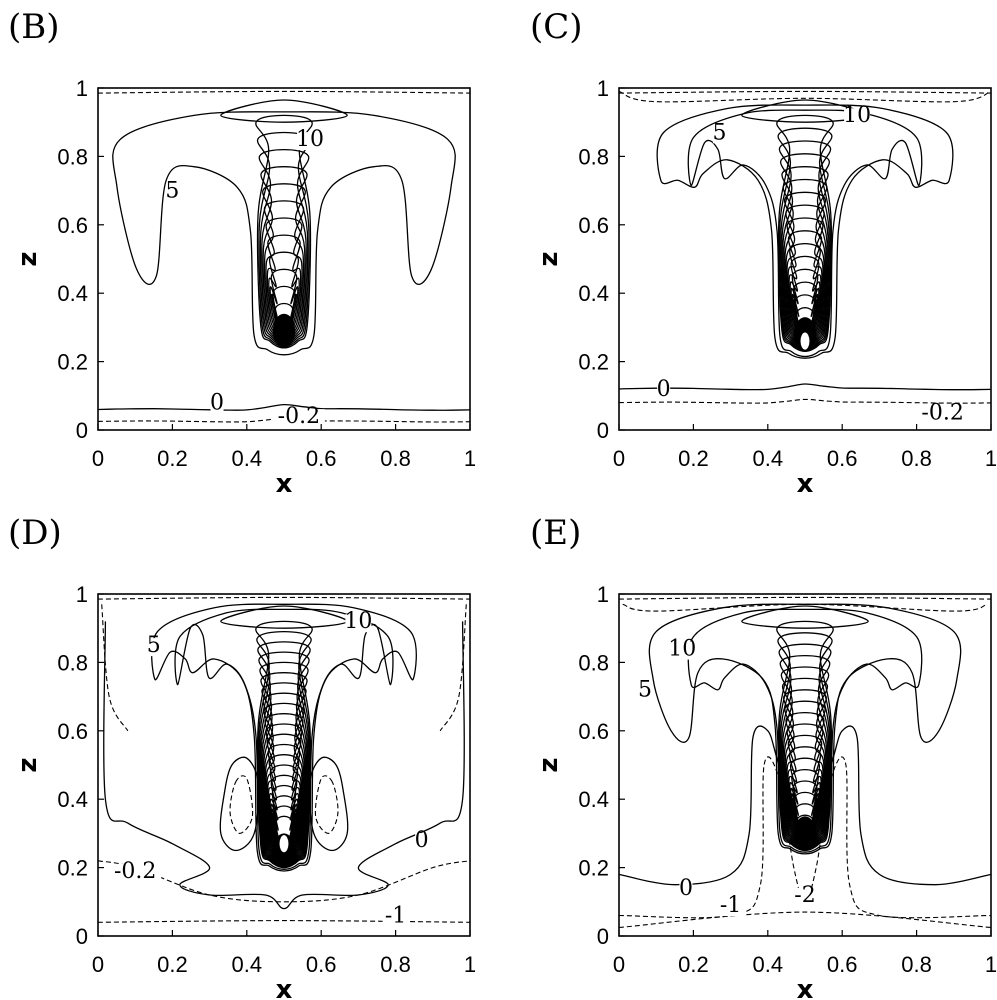 This screenshot has width=997, height=1000. Describe the element at coordinates (284, 330) in the screenshot. I see `plume-core` at that location.